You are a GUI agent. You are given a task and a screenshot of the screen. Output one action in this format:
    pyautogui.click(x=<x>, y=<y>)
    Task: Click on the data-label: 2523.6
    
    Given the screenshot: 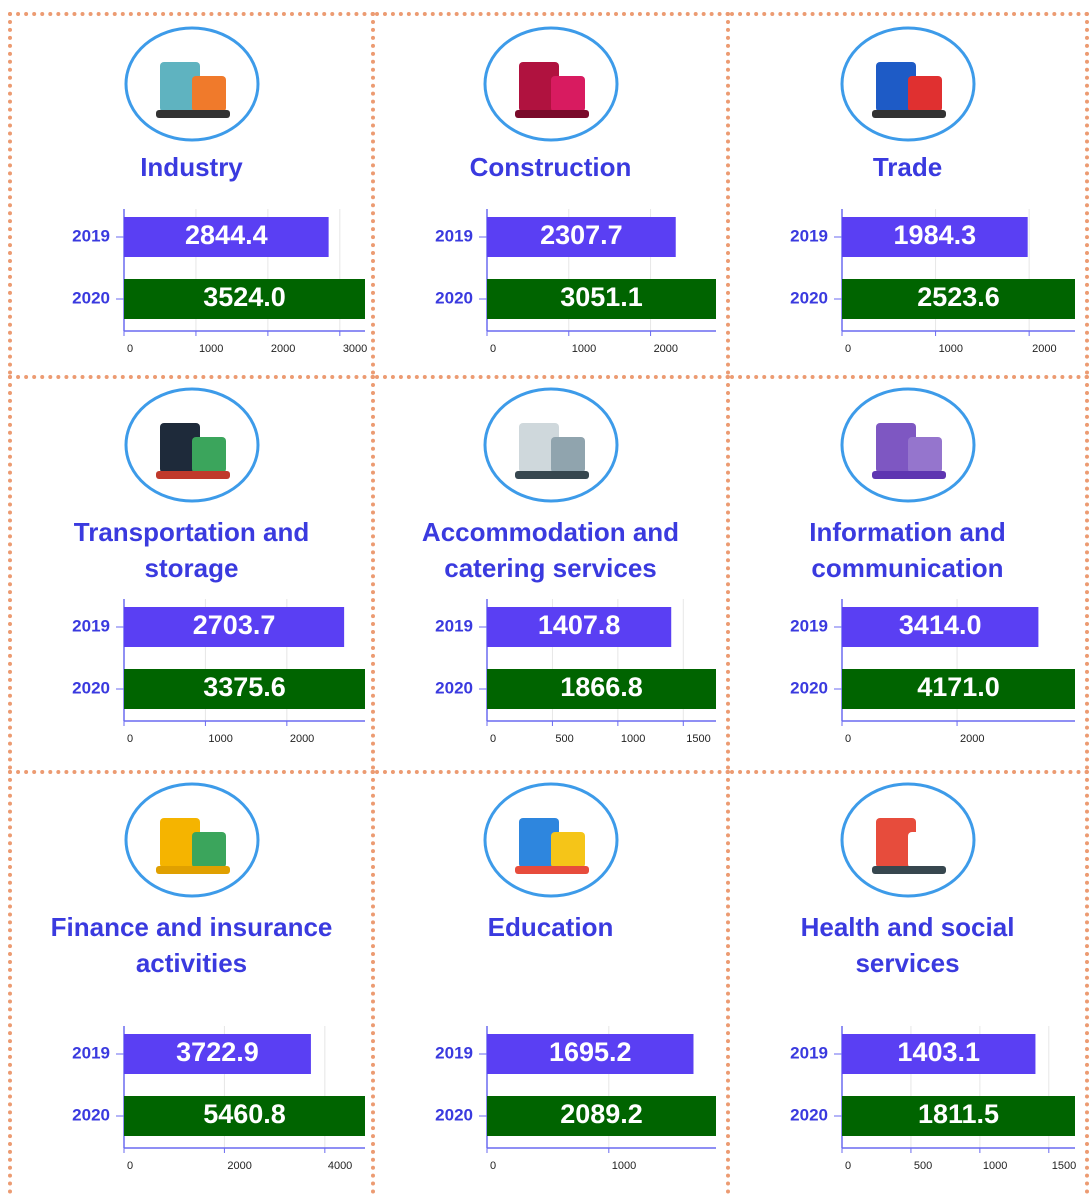 What is the action you would take?
    pyautogui.click(x=958, y=297)
    